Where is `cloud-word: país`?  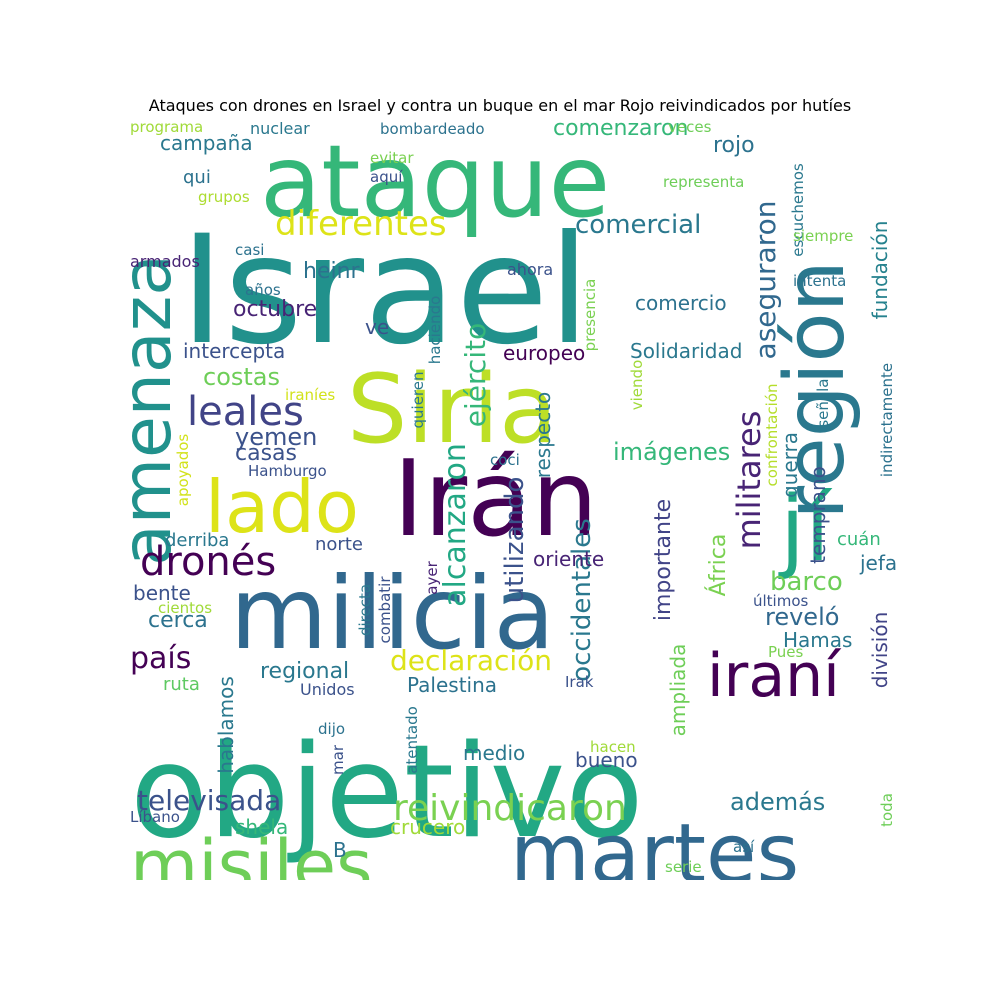
cloud-word: país is located at coordinates (160, 658).